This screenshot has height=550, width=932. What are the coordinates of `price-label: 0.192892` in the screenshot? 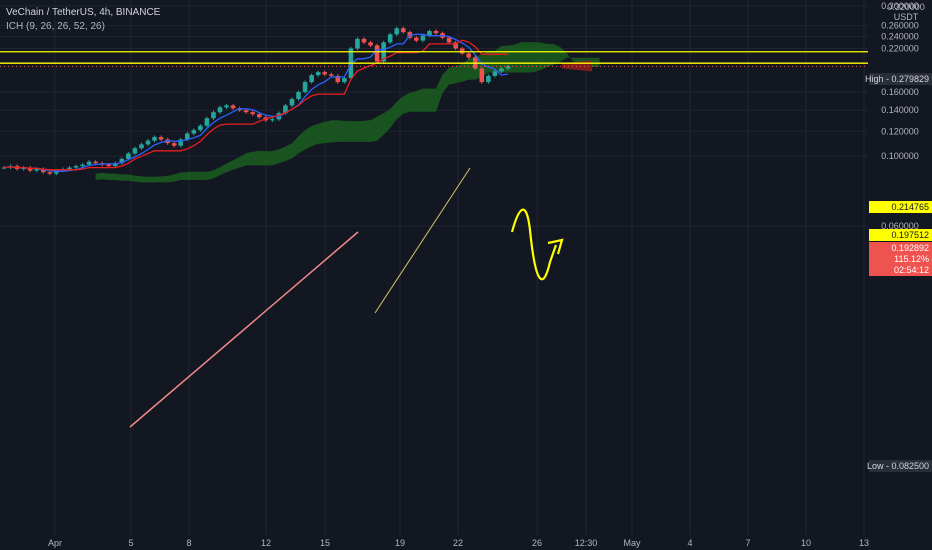 It's located at (900, 248).